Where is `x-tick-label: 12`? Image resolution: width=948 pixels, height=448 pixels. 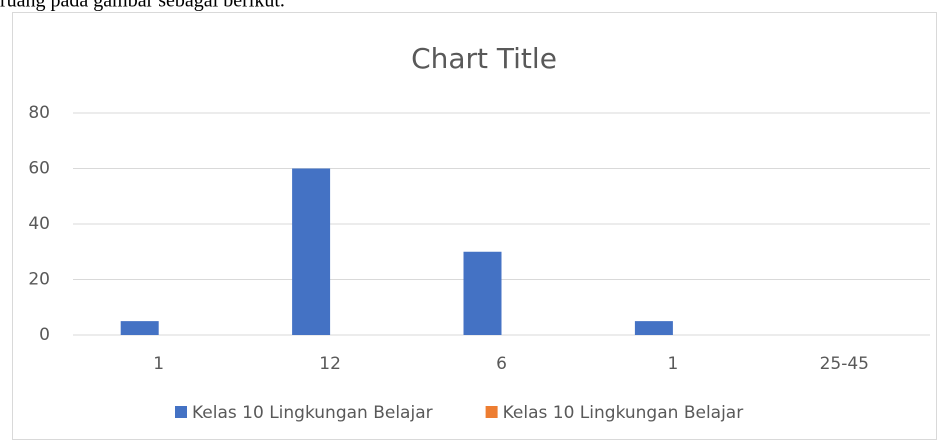
x-tick-label: 12 is located at coordinates (330, 364).